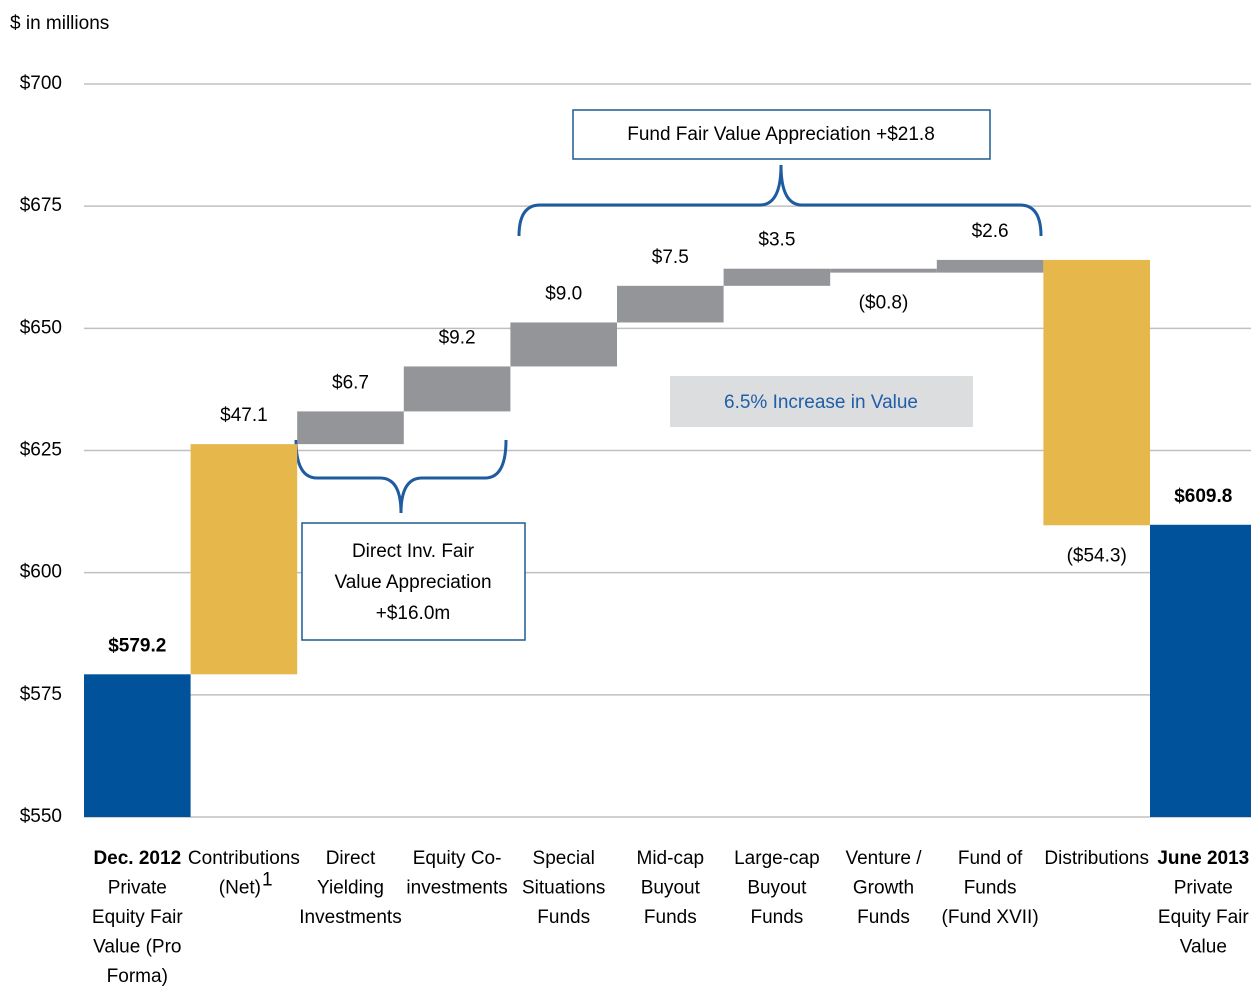  What do you see at coordinates (244, 858) in the screenshot?
I see `x-tick-label: Contributions` at bounding box center [244, 858].